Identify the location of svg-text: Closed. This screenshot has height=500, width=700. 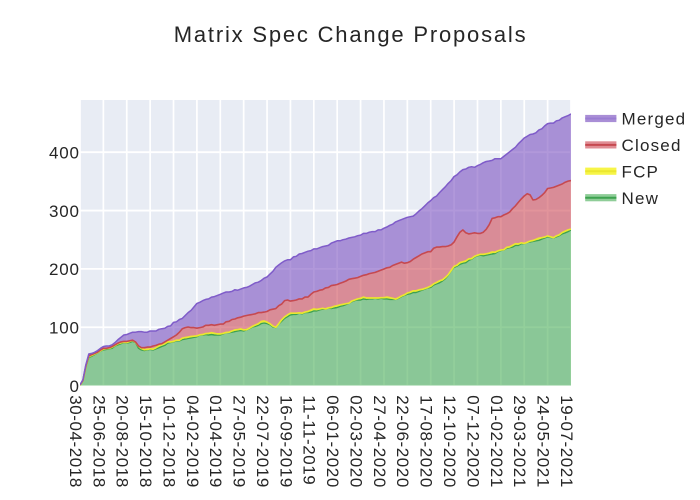
(652, 145).